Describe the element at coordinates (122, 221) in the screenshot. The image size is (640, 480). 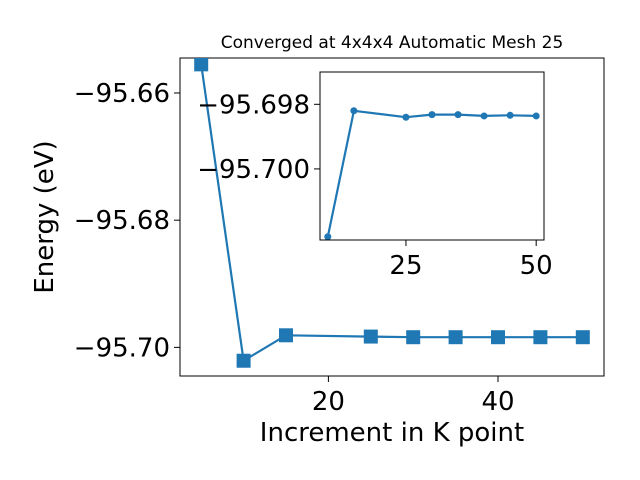
I see `main-y-tick-label: −95.68` at that location.